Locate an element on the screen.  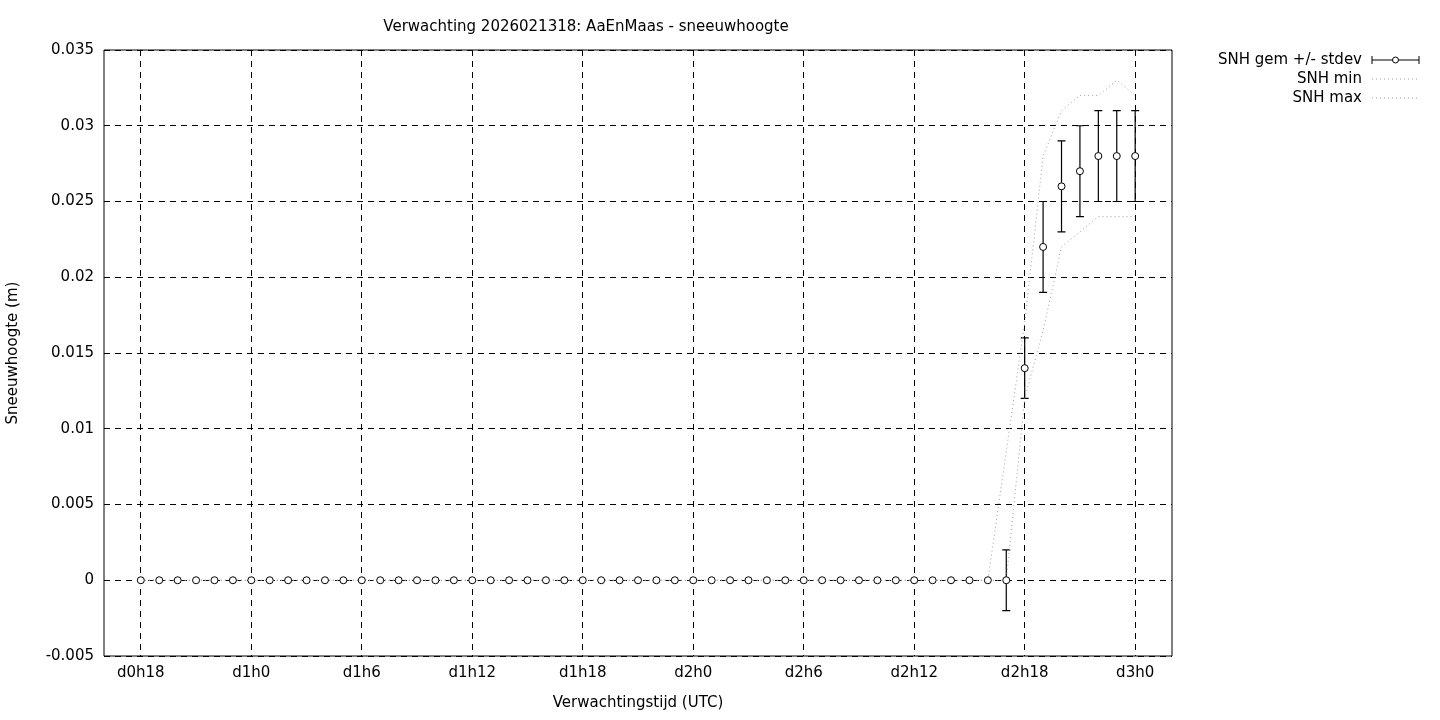
x-tick-label: d3h0 is located at coordinates (1135, 671).